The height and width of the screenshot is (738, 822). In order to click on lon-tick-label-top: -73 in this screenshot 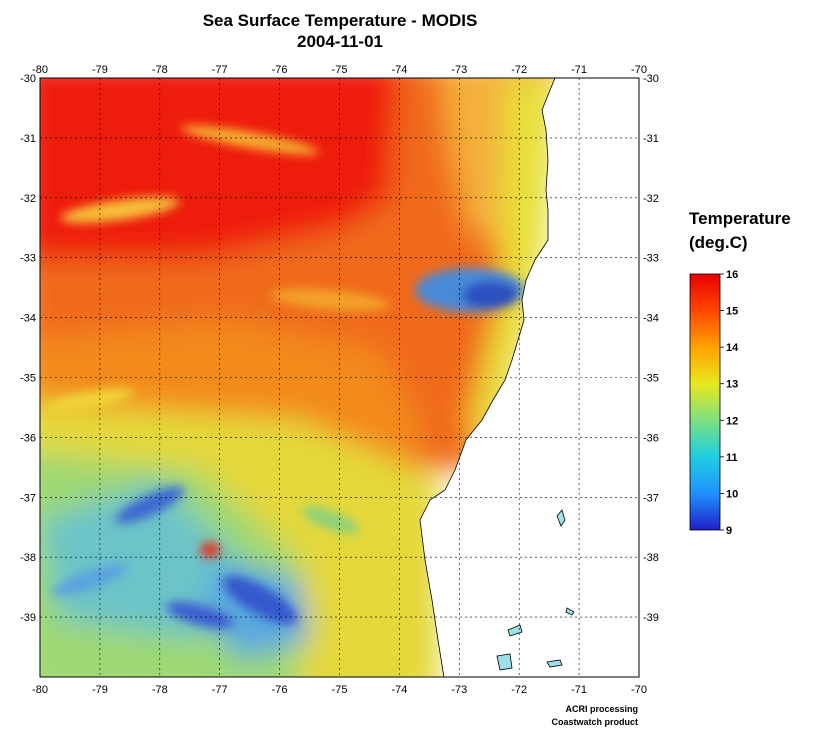, I will do `click(459, 70)`.